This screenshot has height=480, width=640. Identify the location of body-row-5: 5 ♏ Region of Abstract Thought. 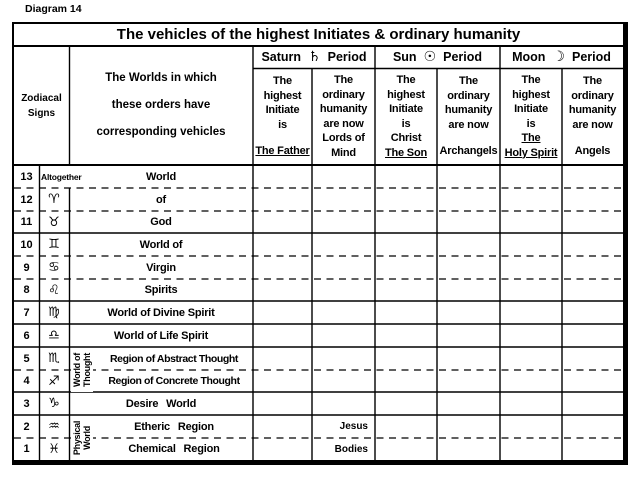
(318, 358).